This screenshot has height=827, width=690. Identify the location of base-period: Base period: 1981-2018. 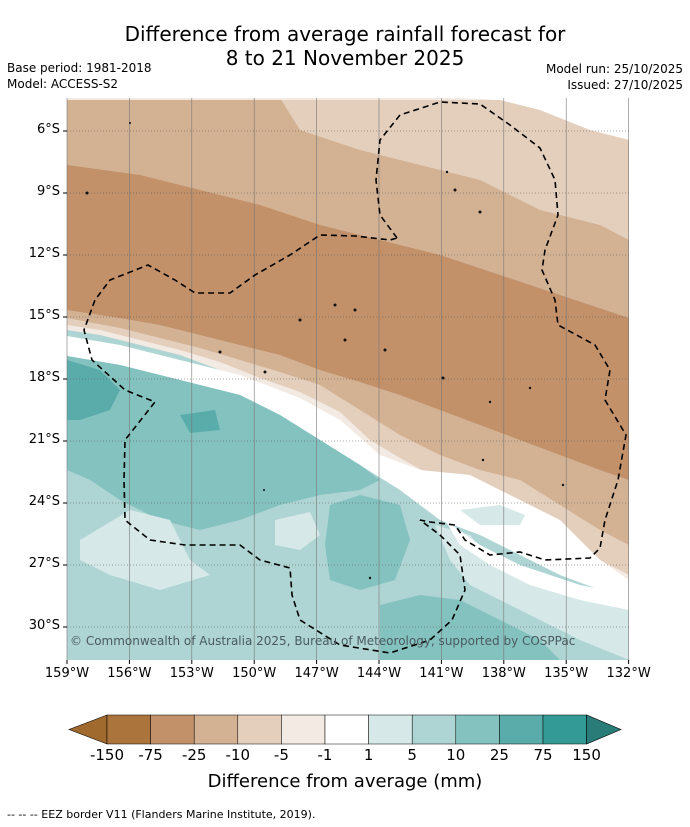
(79, 68).